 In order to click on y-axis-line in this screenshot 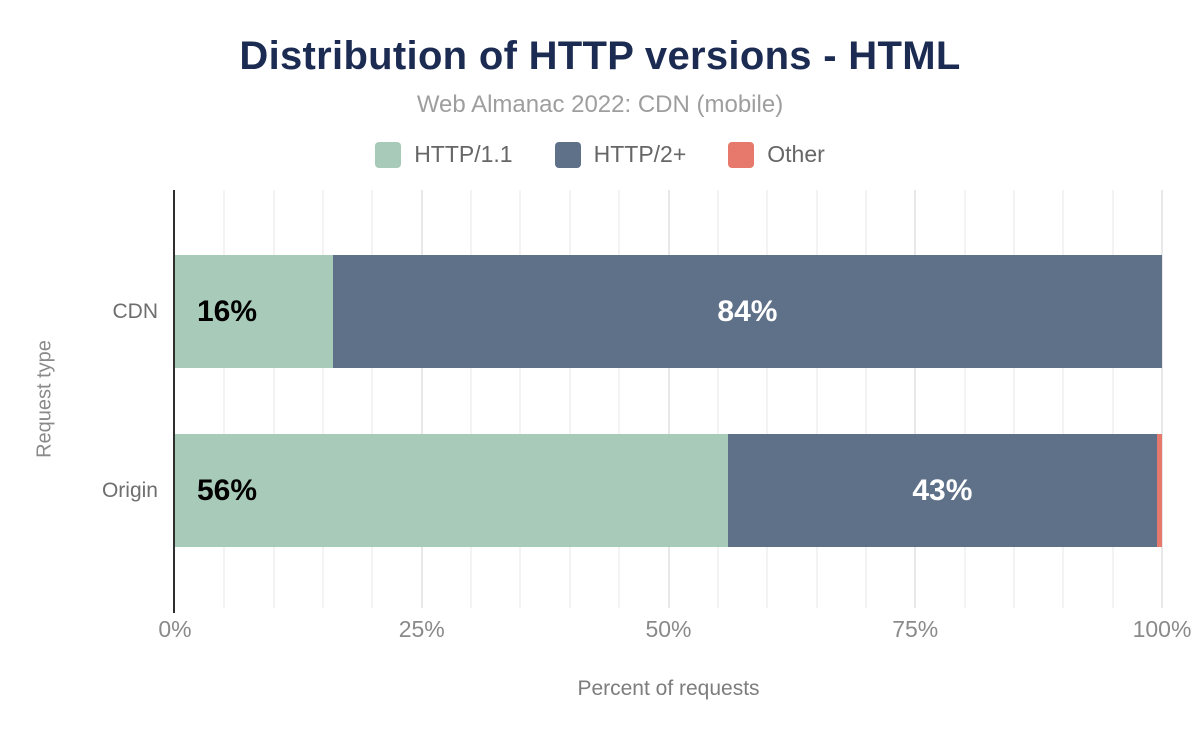, I will do `click(174, 401)`.